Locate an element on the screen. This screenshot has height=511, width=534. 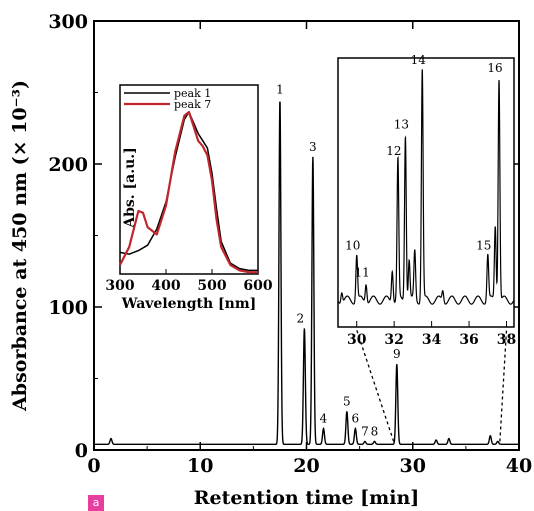
y-tick-label: 0 is located at coordinates (81, 451).